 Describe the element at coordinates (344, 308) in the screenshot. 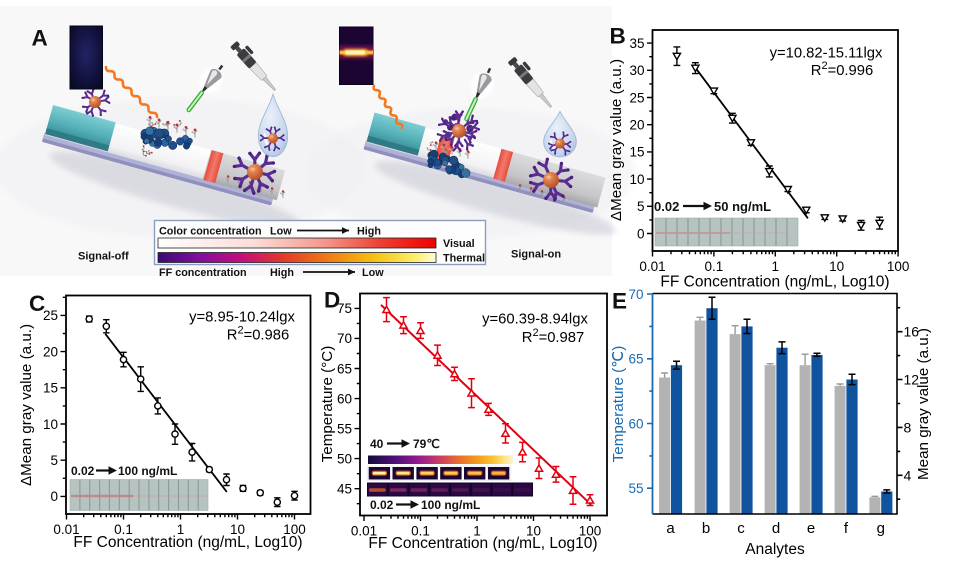

I see `svg-text: 75` at that location.